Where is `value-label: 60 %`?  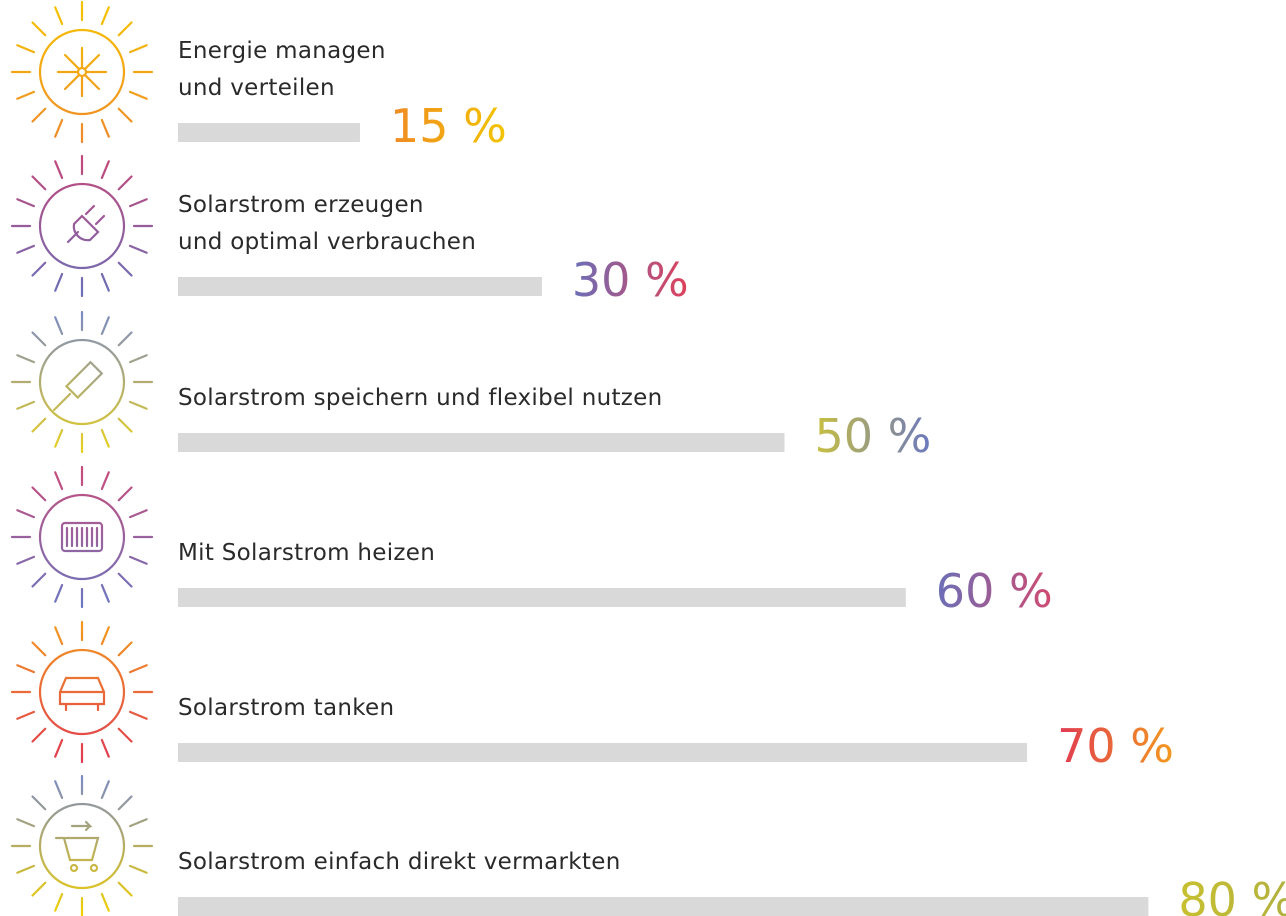 value-label: 60 % is located at coordinates (994, 591).